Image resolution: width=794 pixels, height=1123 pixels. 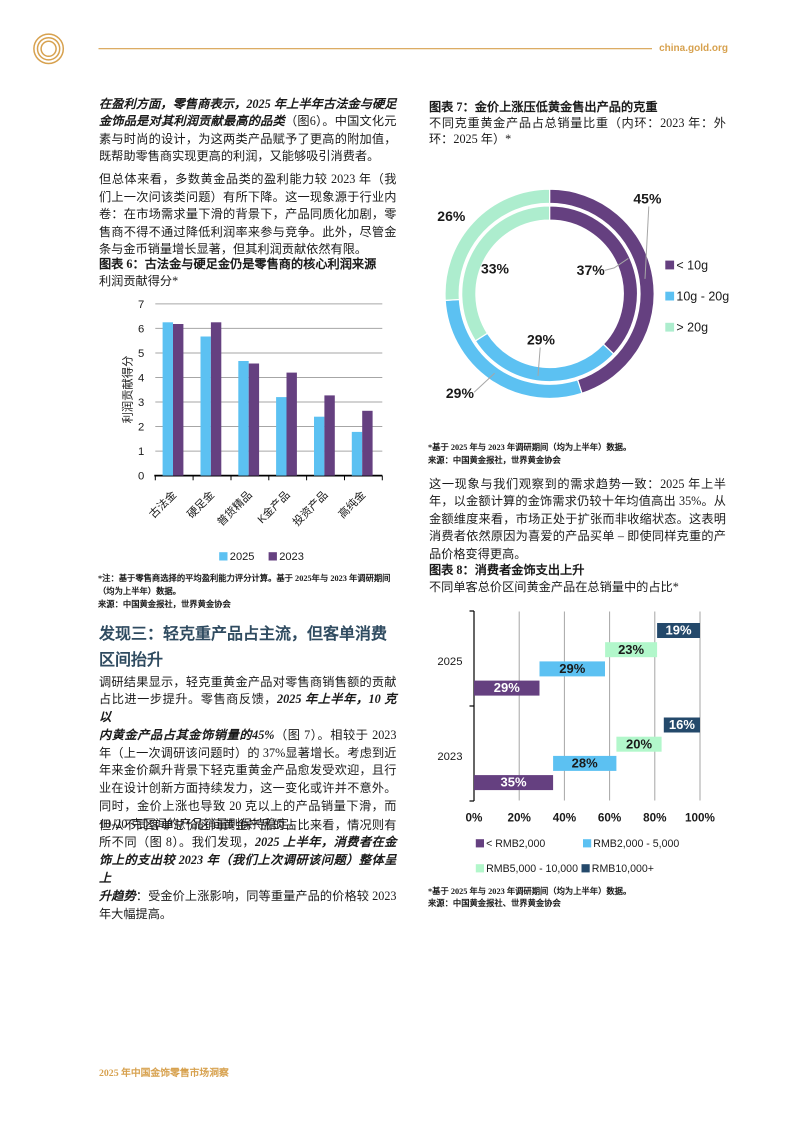 I want to click on svg-text: 40%, so click(x=565, y=817).